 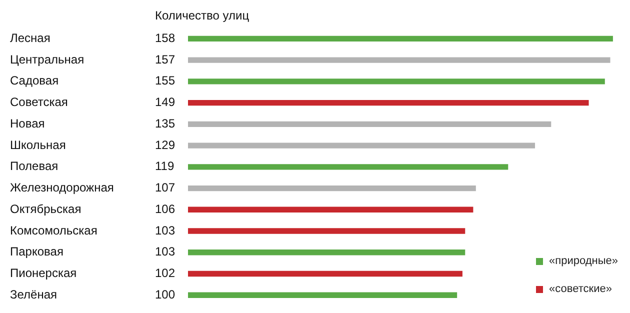 I want to click on data-label: 158, so click(x=165, y=37).